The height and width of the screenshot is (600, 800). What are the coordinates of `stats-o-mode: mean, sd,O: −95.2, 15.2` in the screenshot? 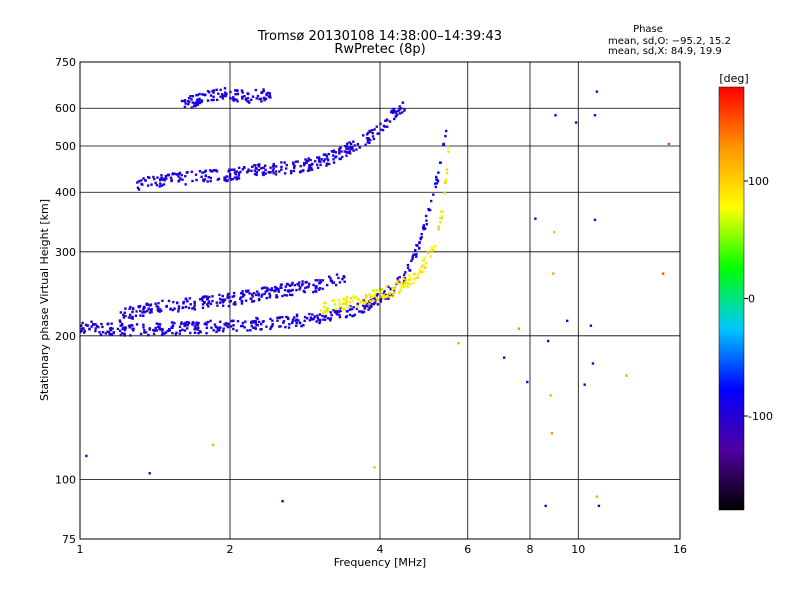 It's located at (669, 41).